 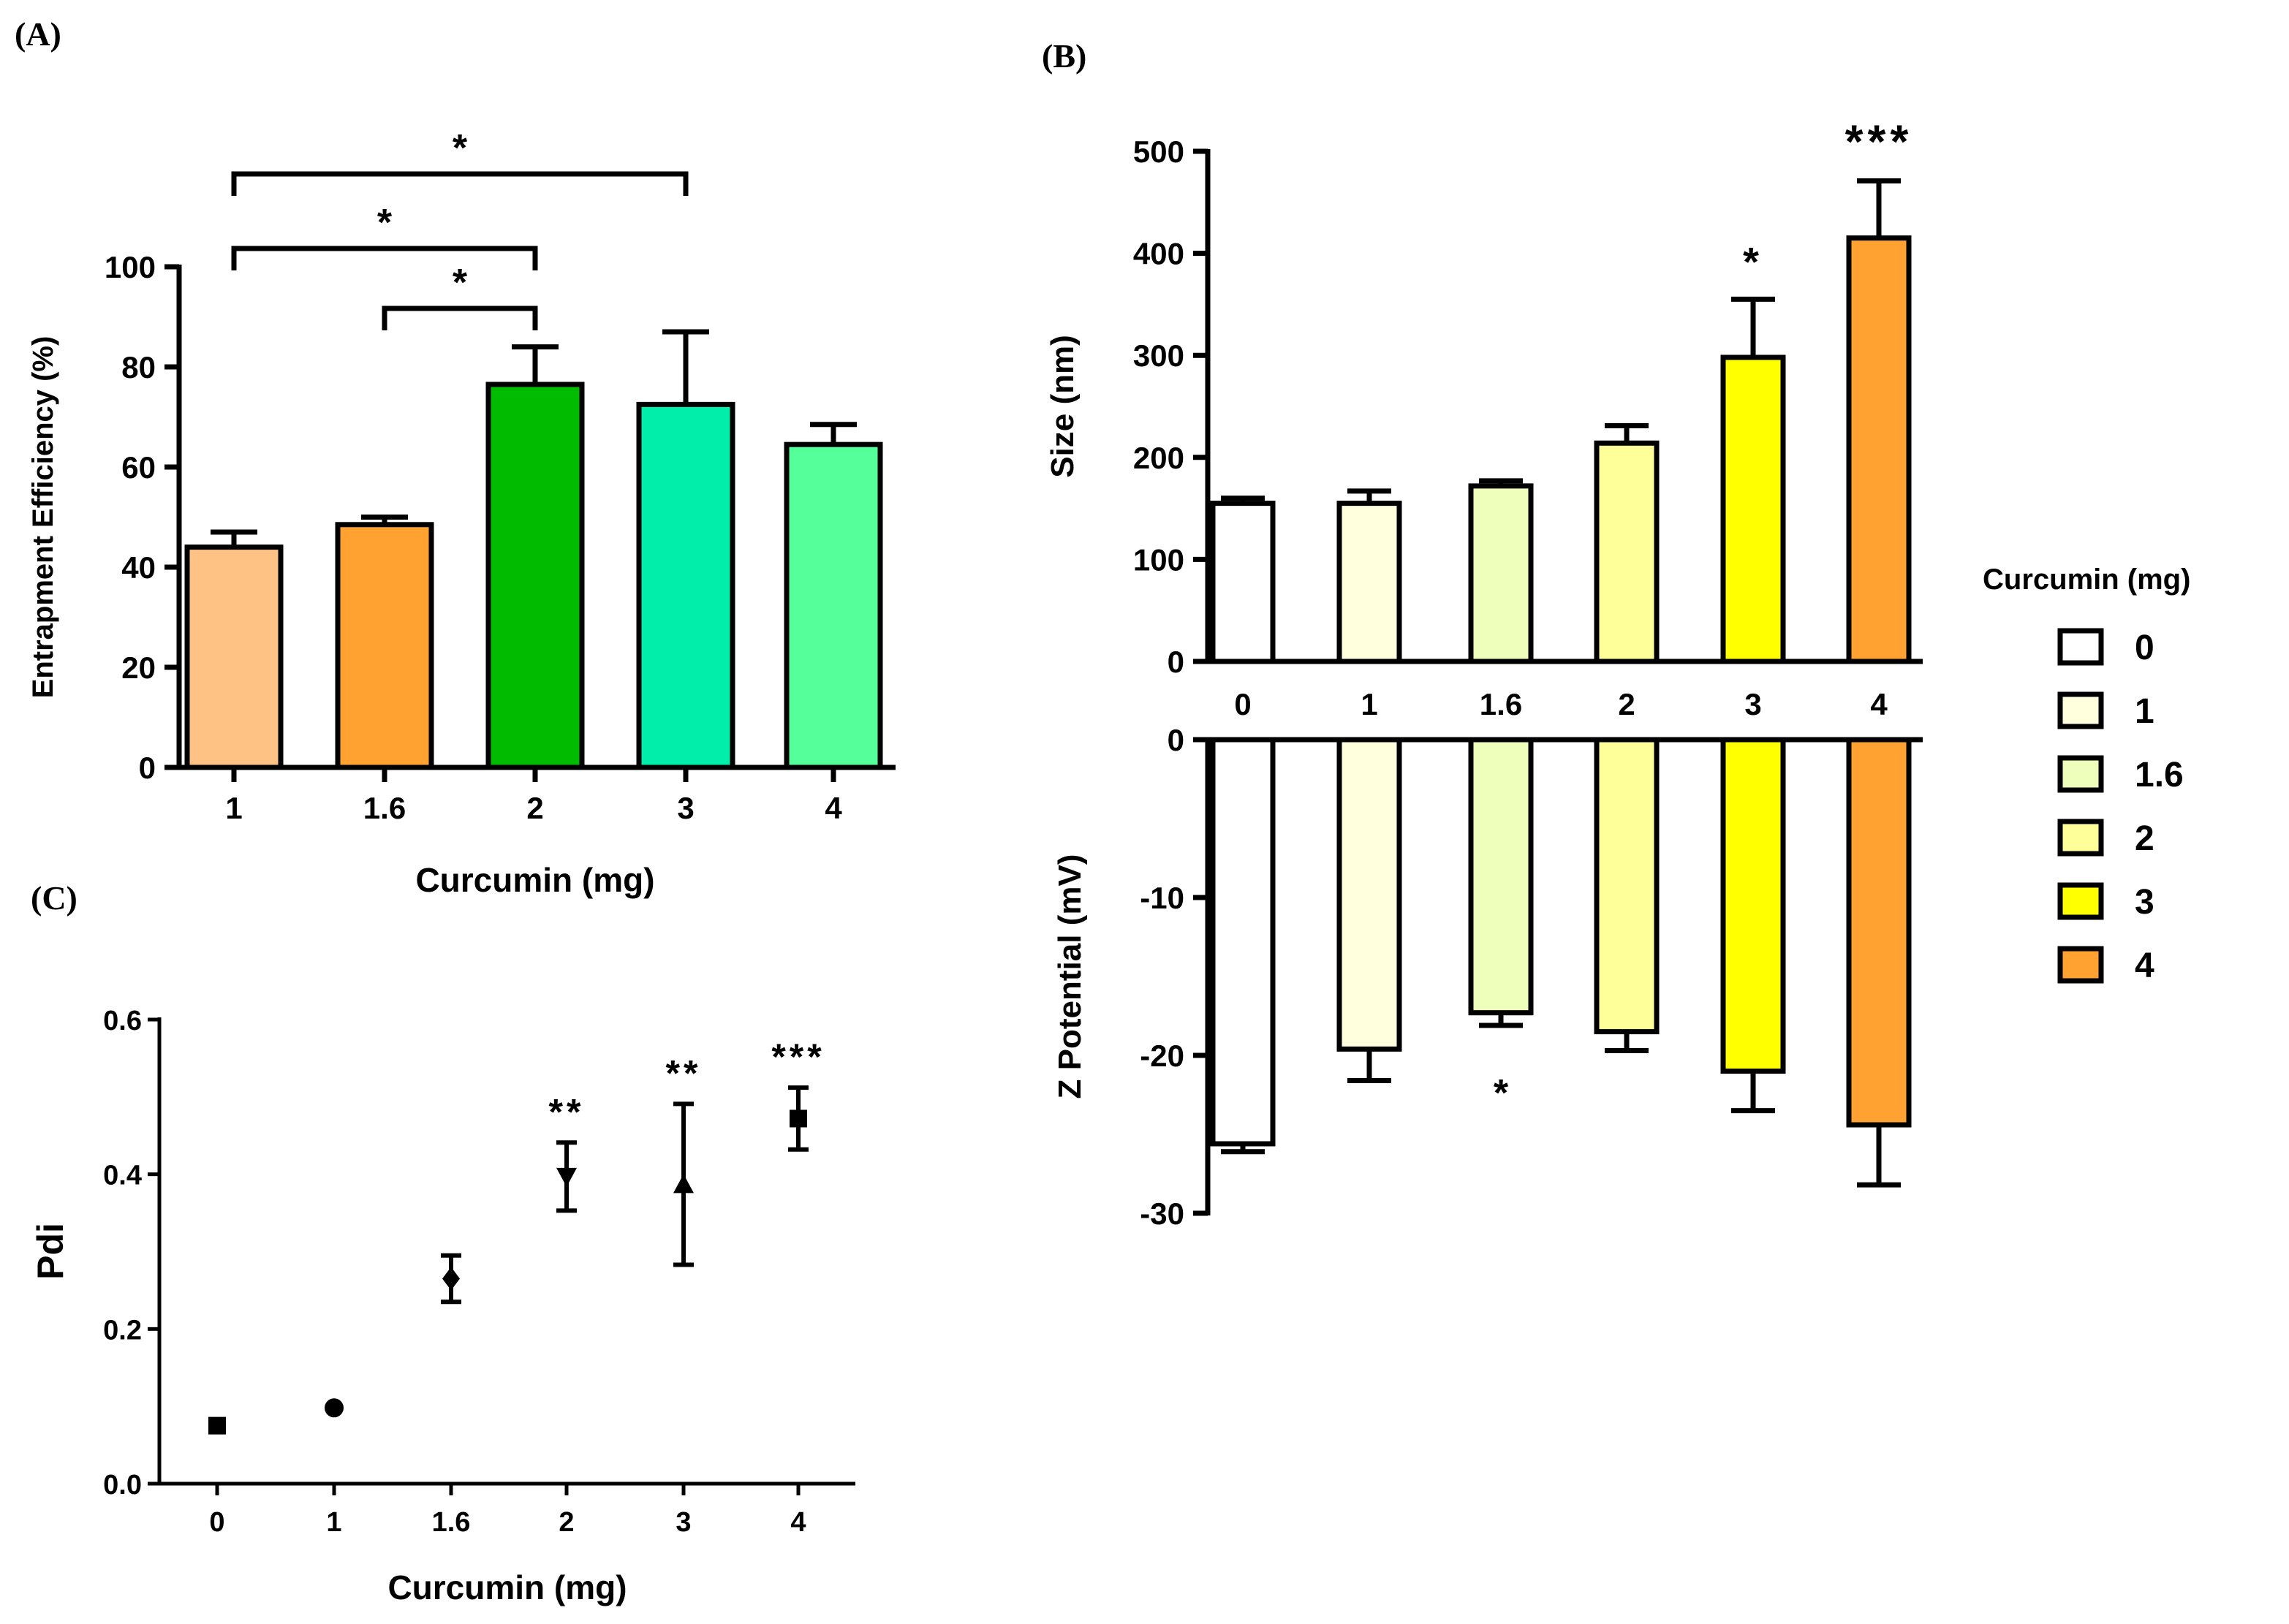 I want to click on size-y-tick-label: 0, so click(x=1176, y=662).